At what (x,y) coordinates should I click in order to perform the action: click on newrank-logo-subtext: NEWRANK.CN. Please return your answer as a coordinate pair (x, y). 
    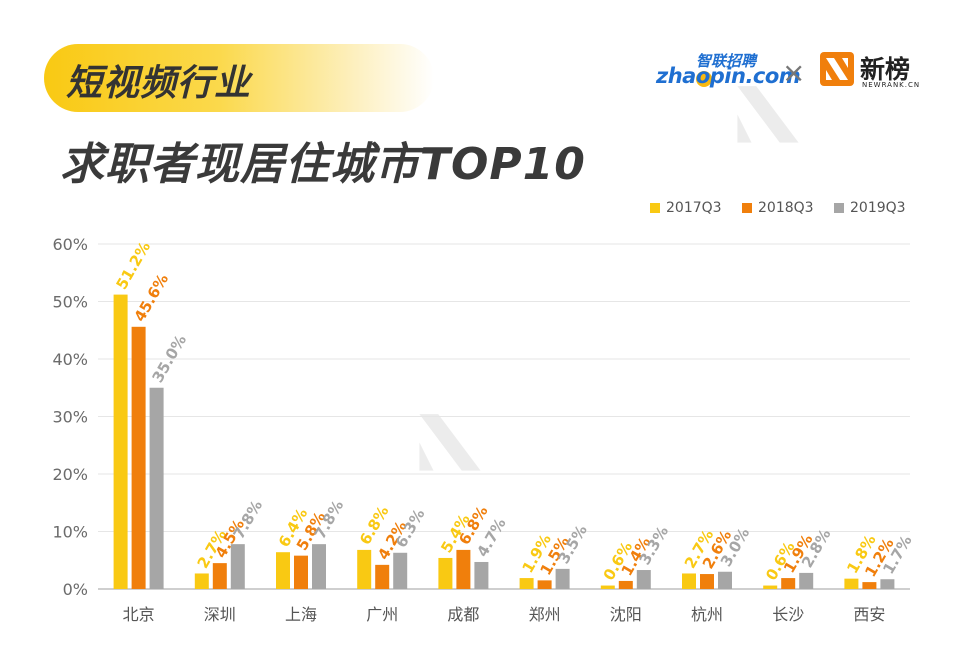
    Looking at the image, I should click on (891, 85).